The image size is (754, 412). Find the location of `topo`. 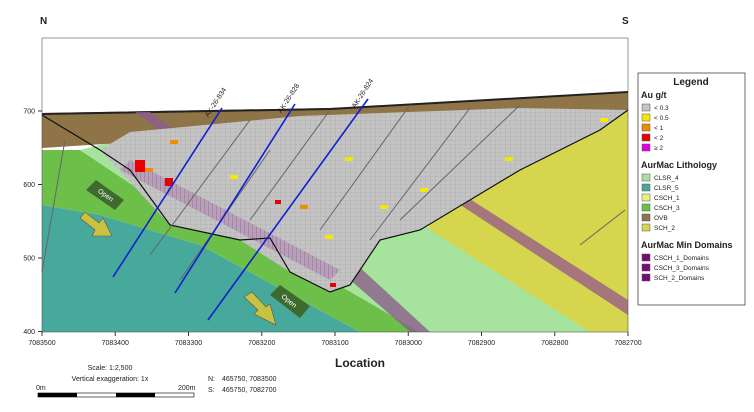

topo is located at coordinates (335, 103).